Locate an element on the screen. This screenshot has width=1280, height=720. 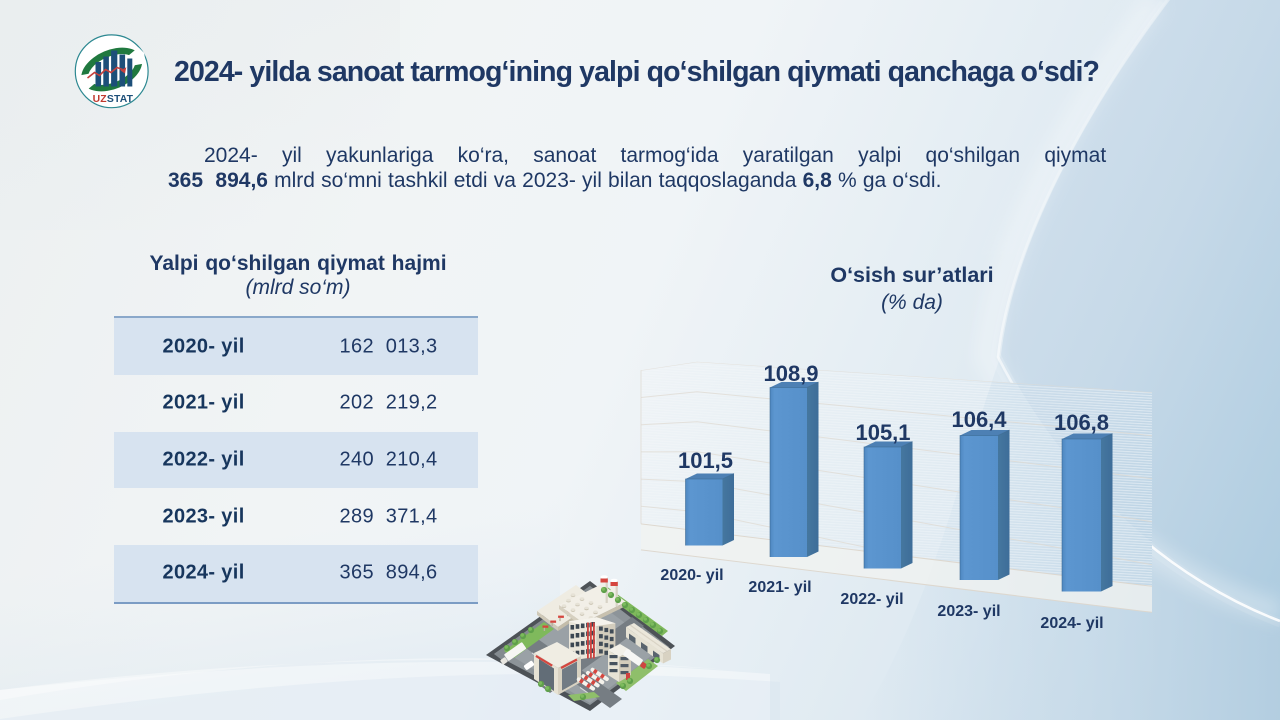
svg-text: UZSTAT is located at coordinates (113, 99).